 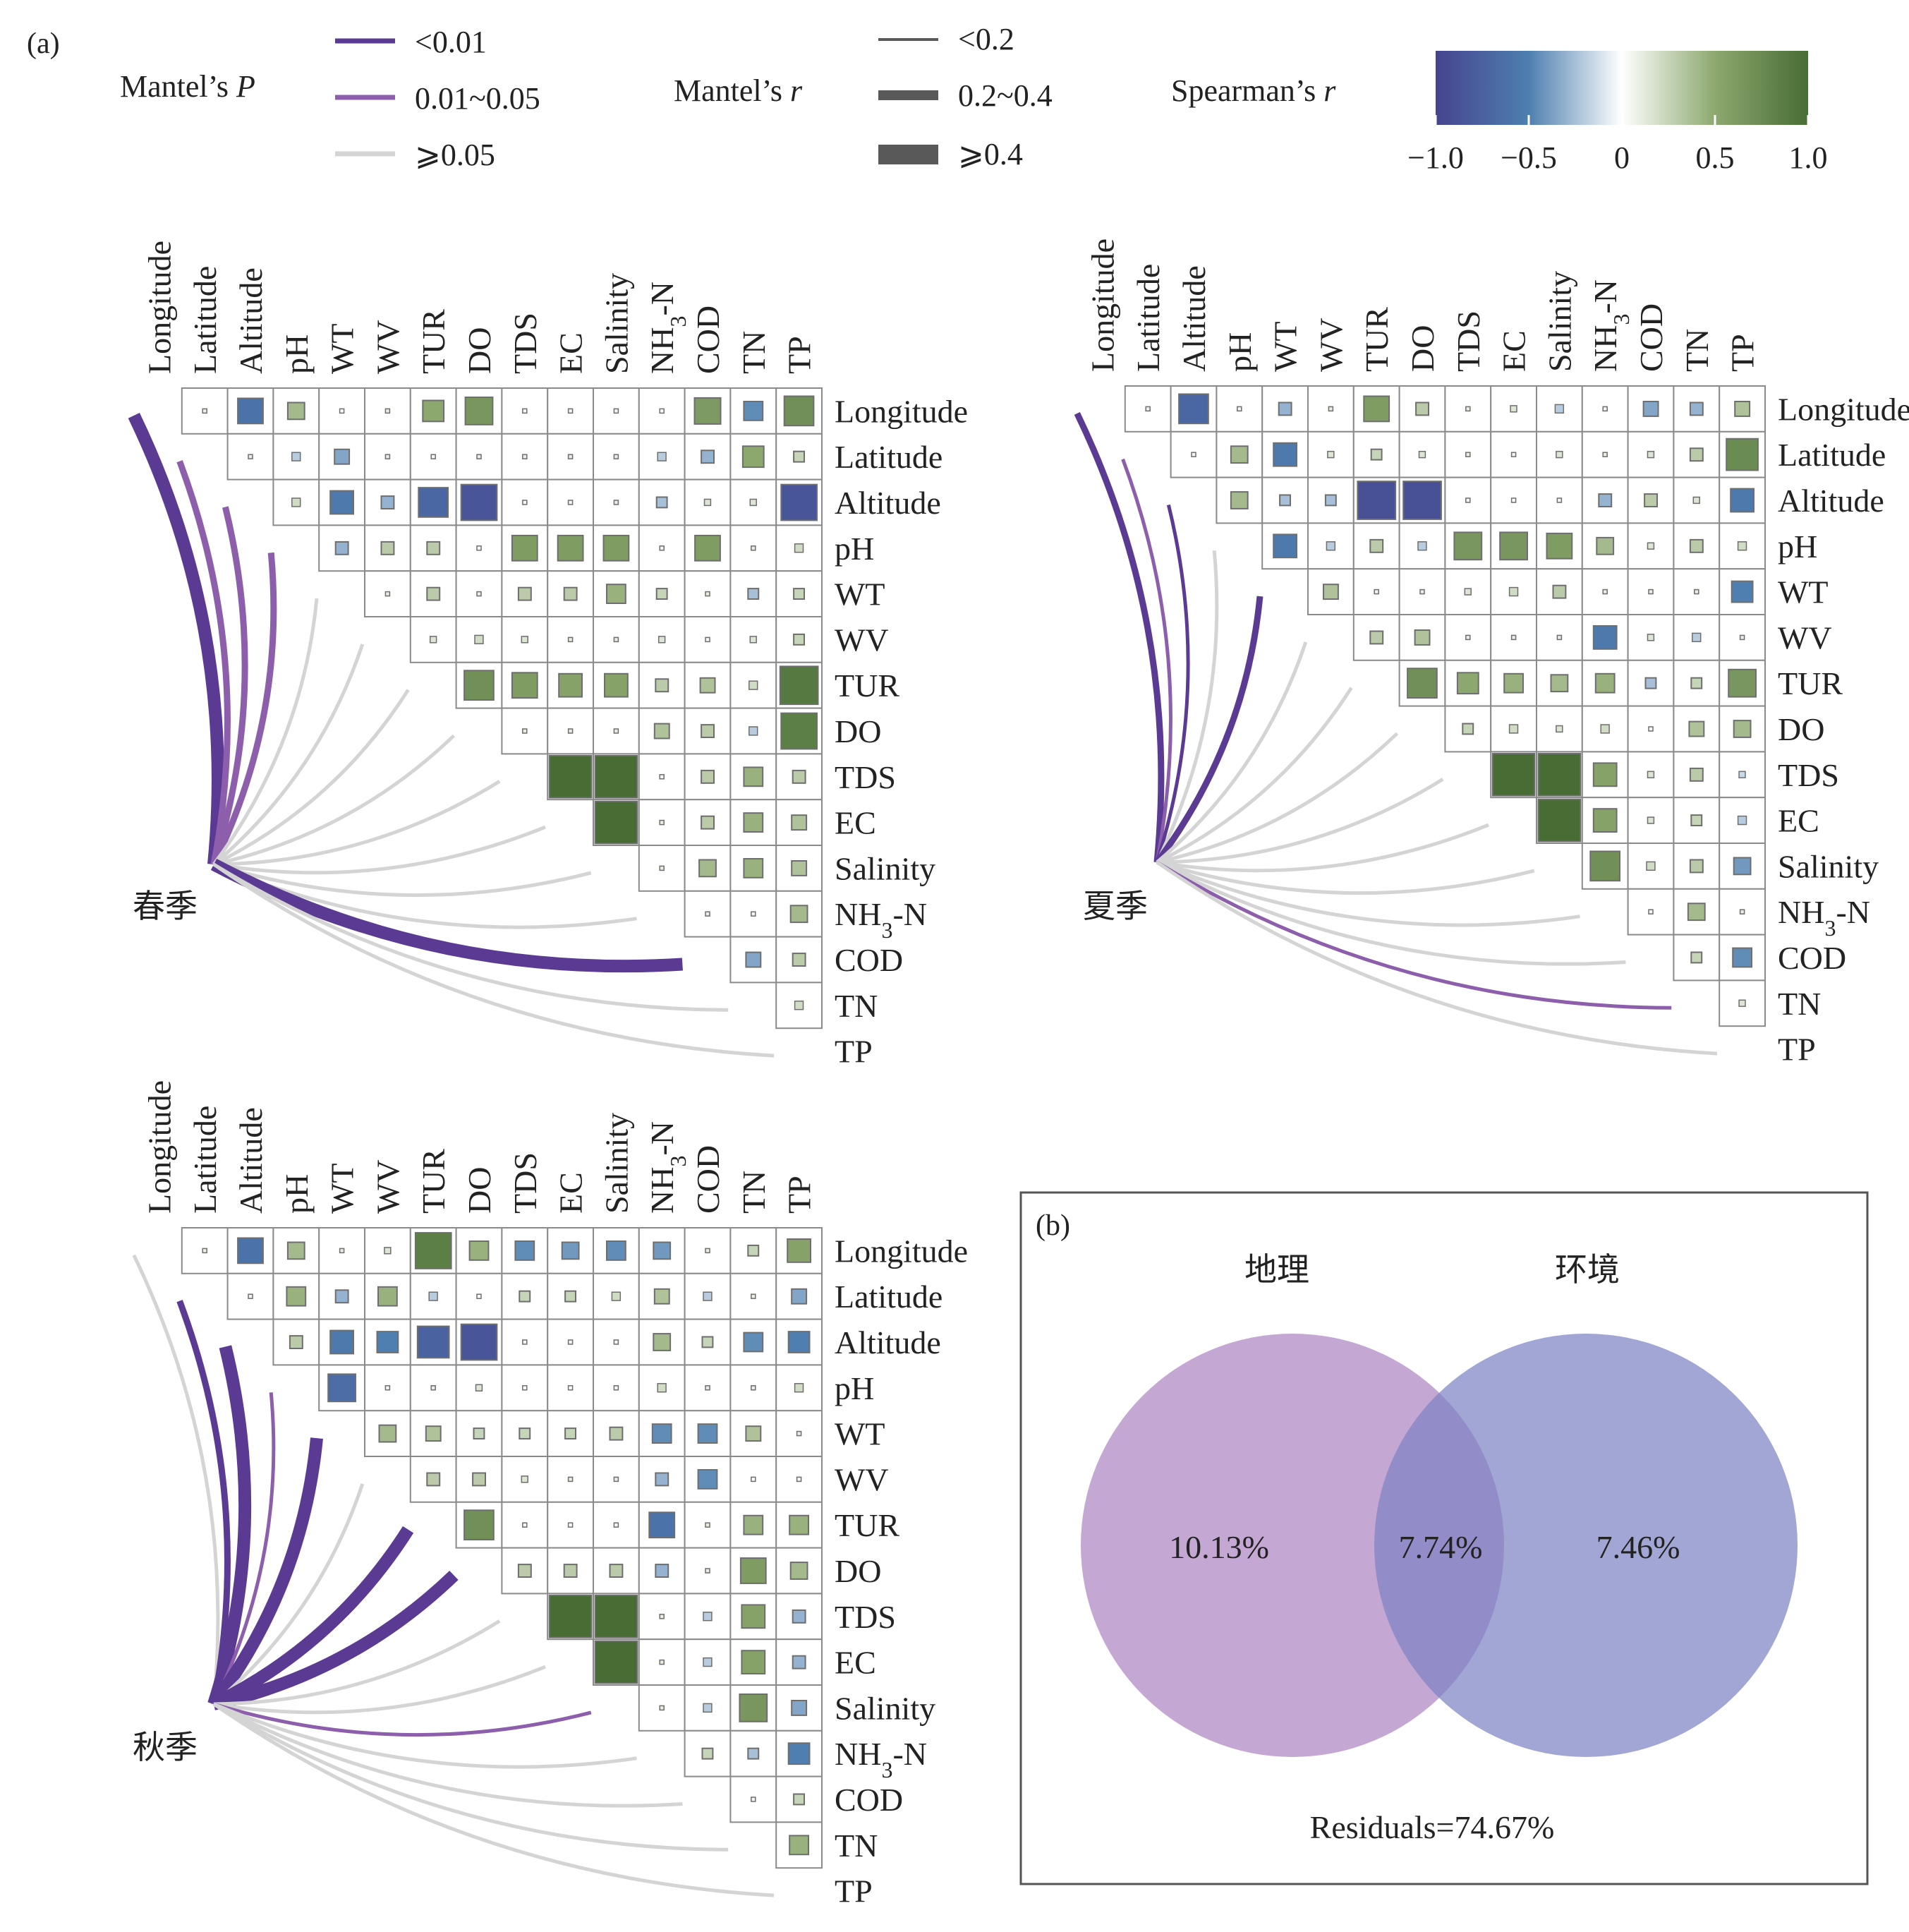 I want to click on corr-square-tds-tp, so click(x=1742, y=774).